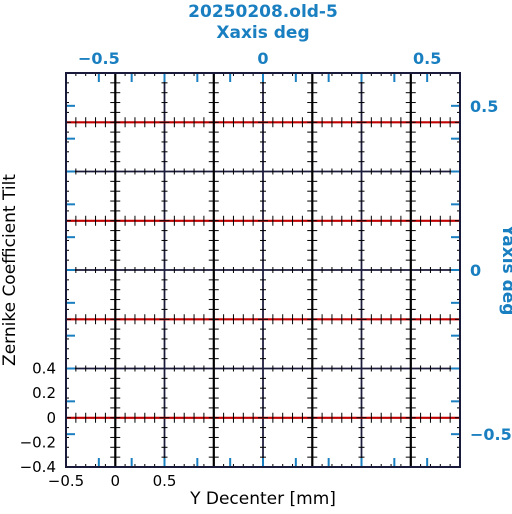  What do you see at coordinates (115, 481) in the screenshot?
I see `subplot-x-tick-label: 0` at bounding box center [115, 481].